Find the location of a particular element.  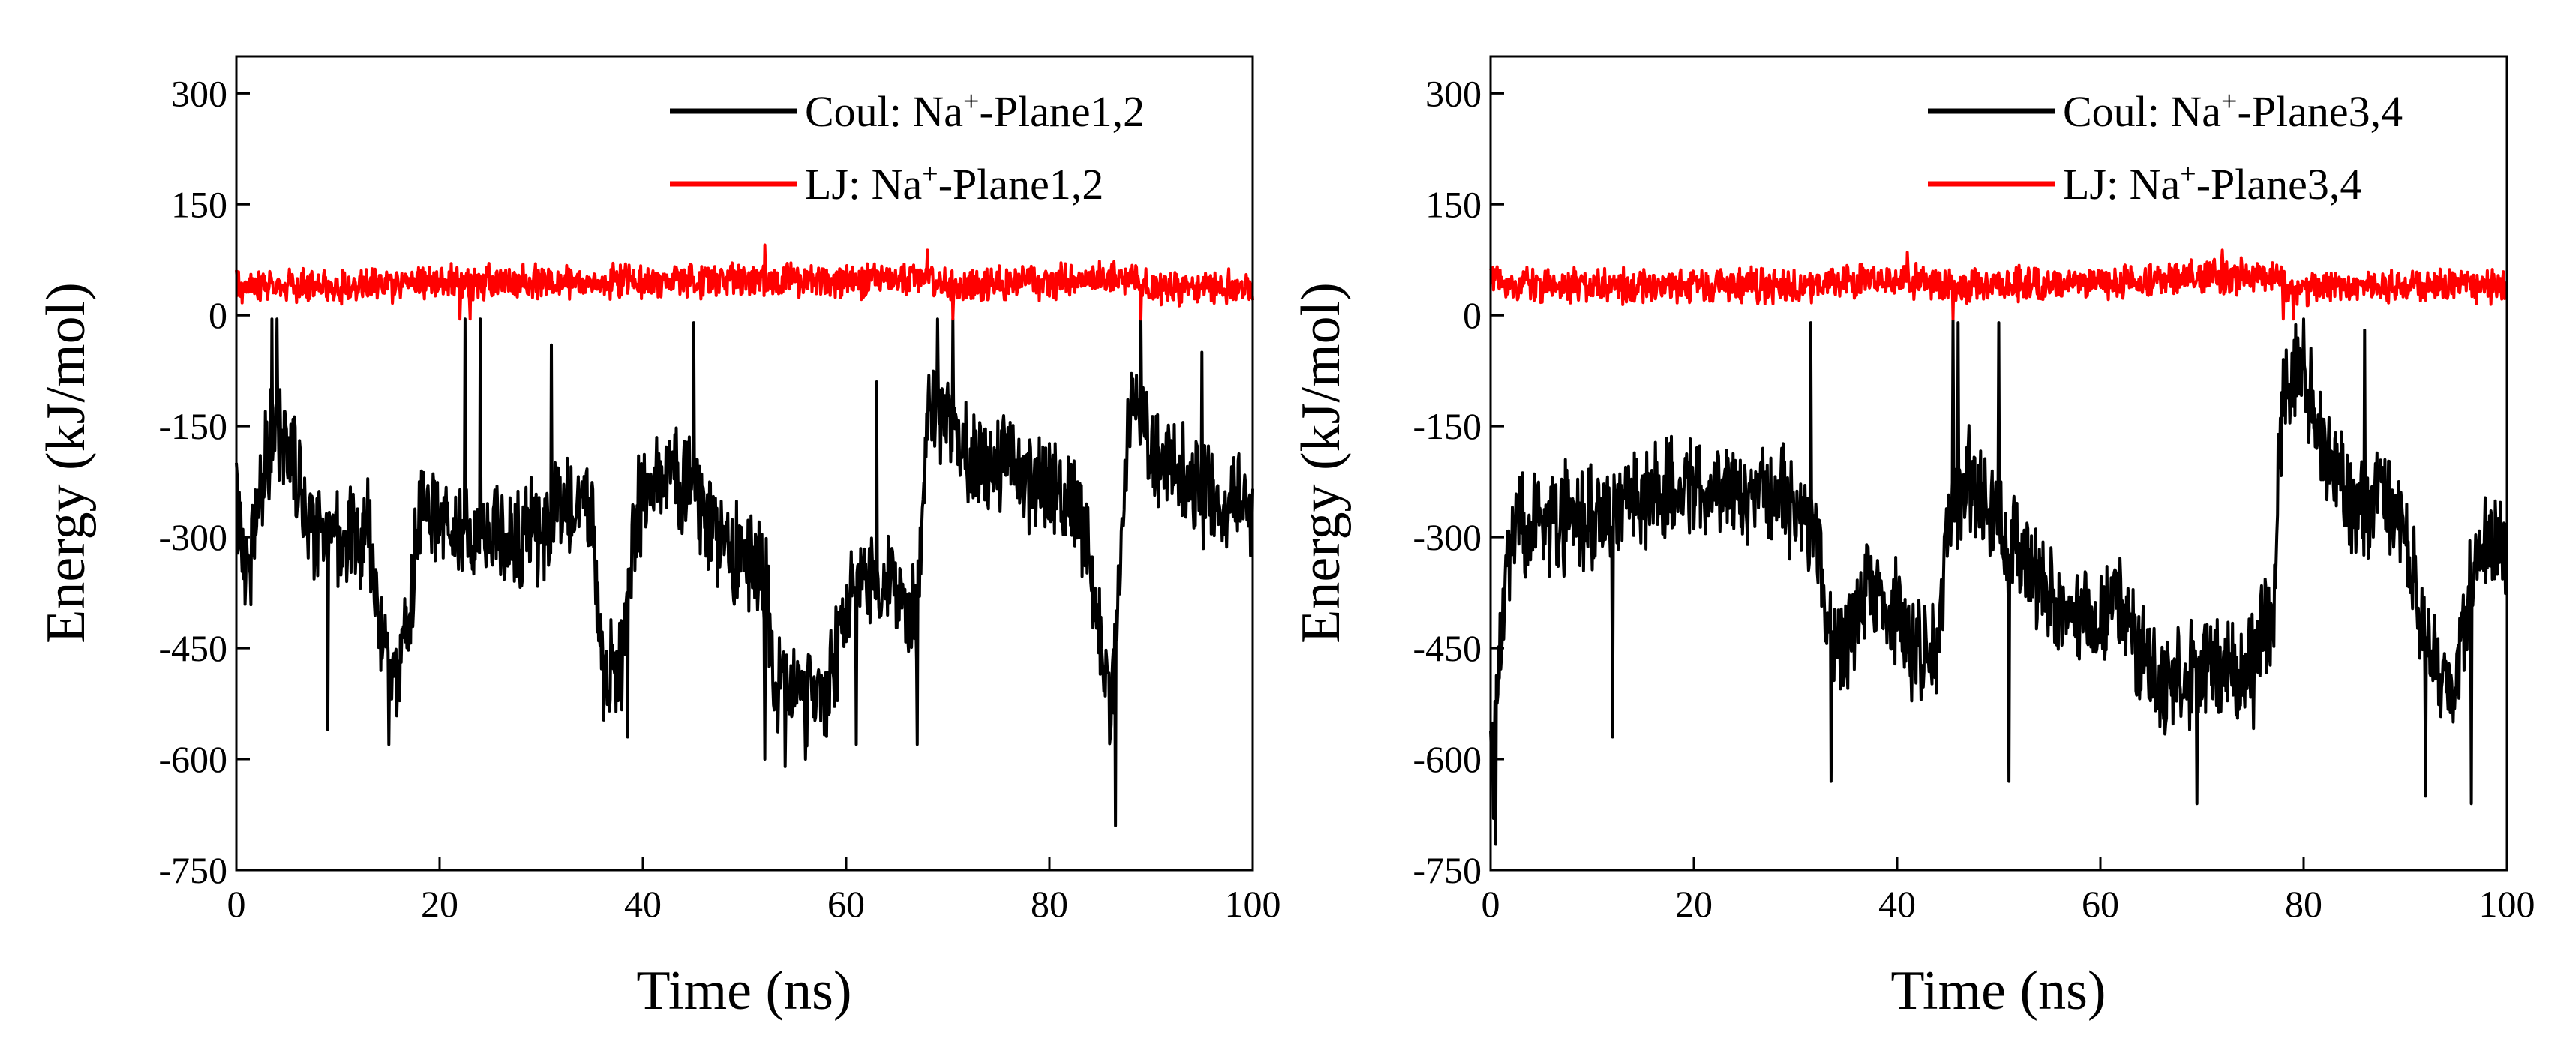

legend-label-lj: LJ: Na+-Plane1,2 is located at coordinates (954, 183).